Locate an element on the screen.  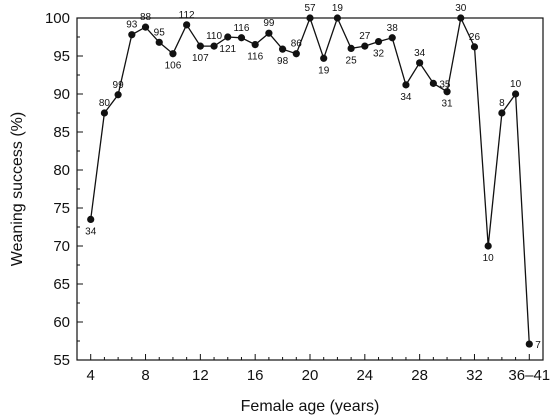
data-label: 7 is located at coordinates (538, 345).